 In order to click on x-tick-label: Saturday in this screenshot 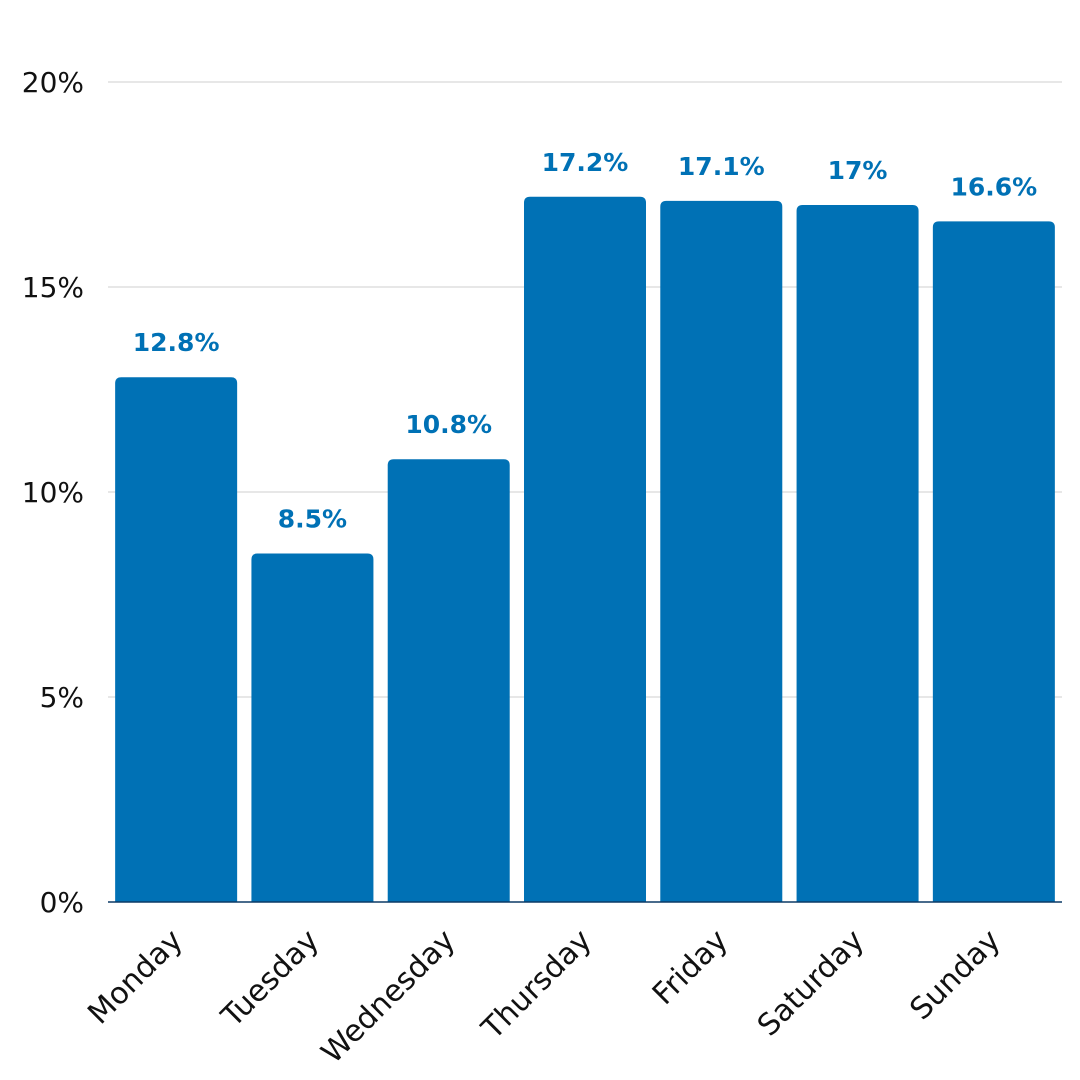, I will do `click(811, 983)`.